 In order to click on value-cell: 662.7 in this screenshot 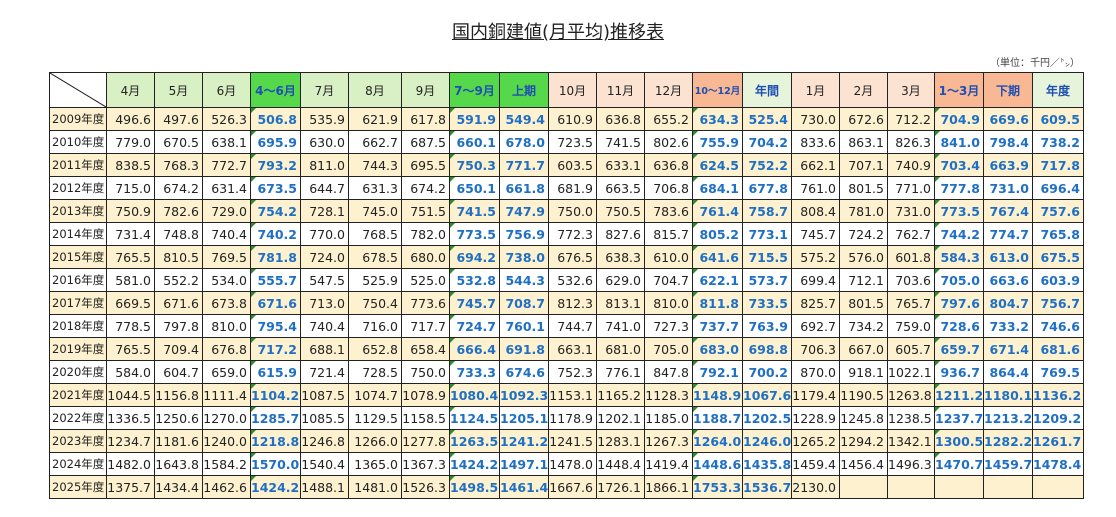, I will do `click(375, 142)`.